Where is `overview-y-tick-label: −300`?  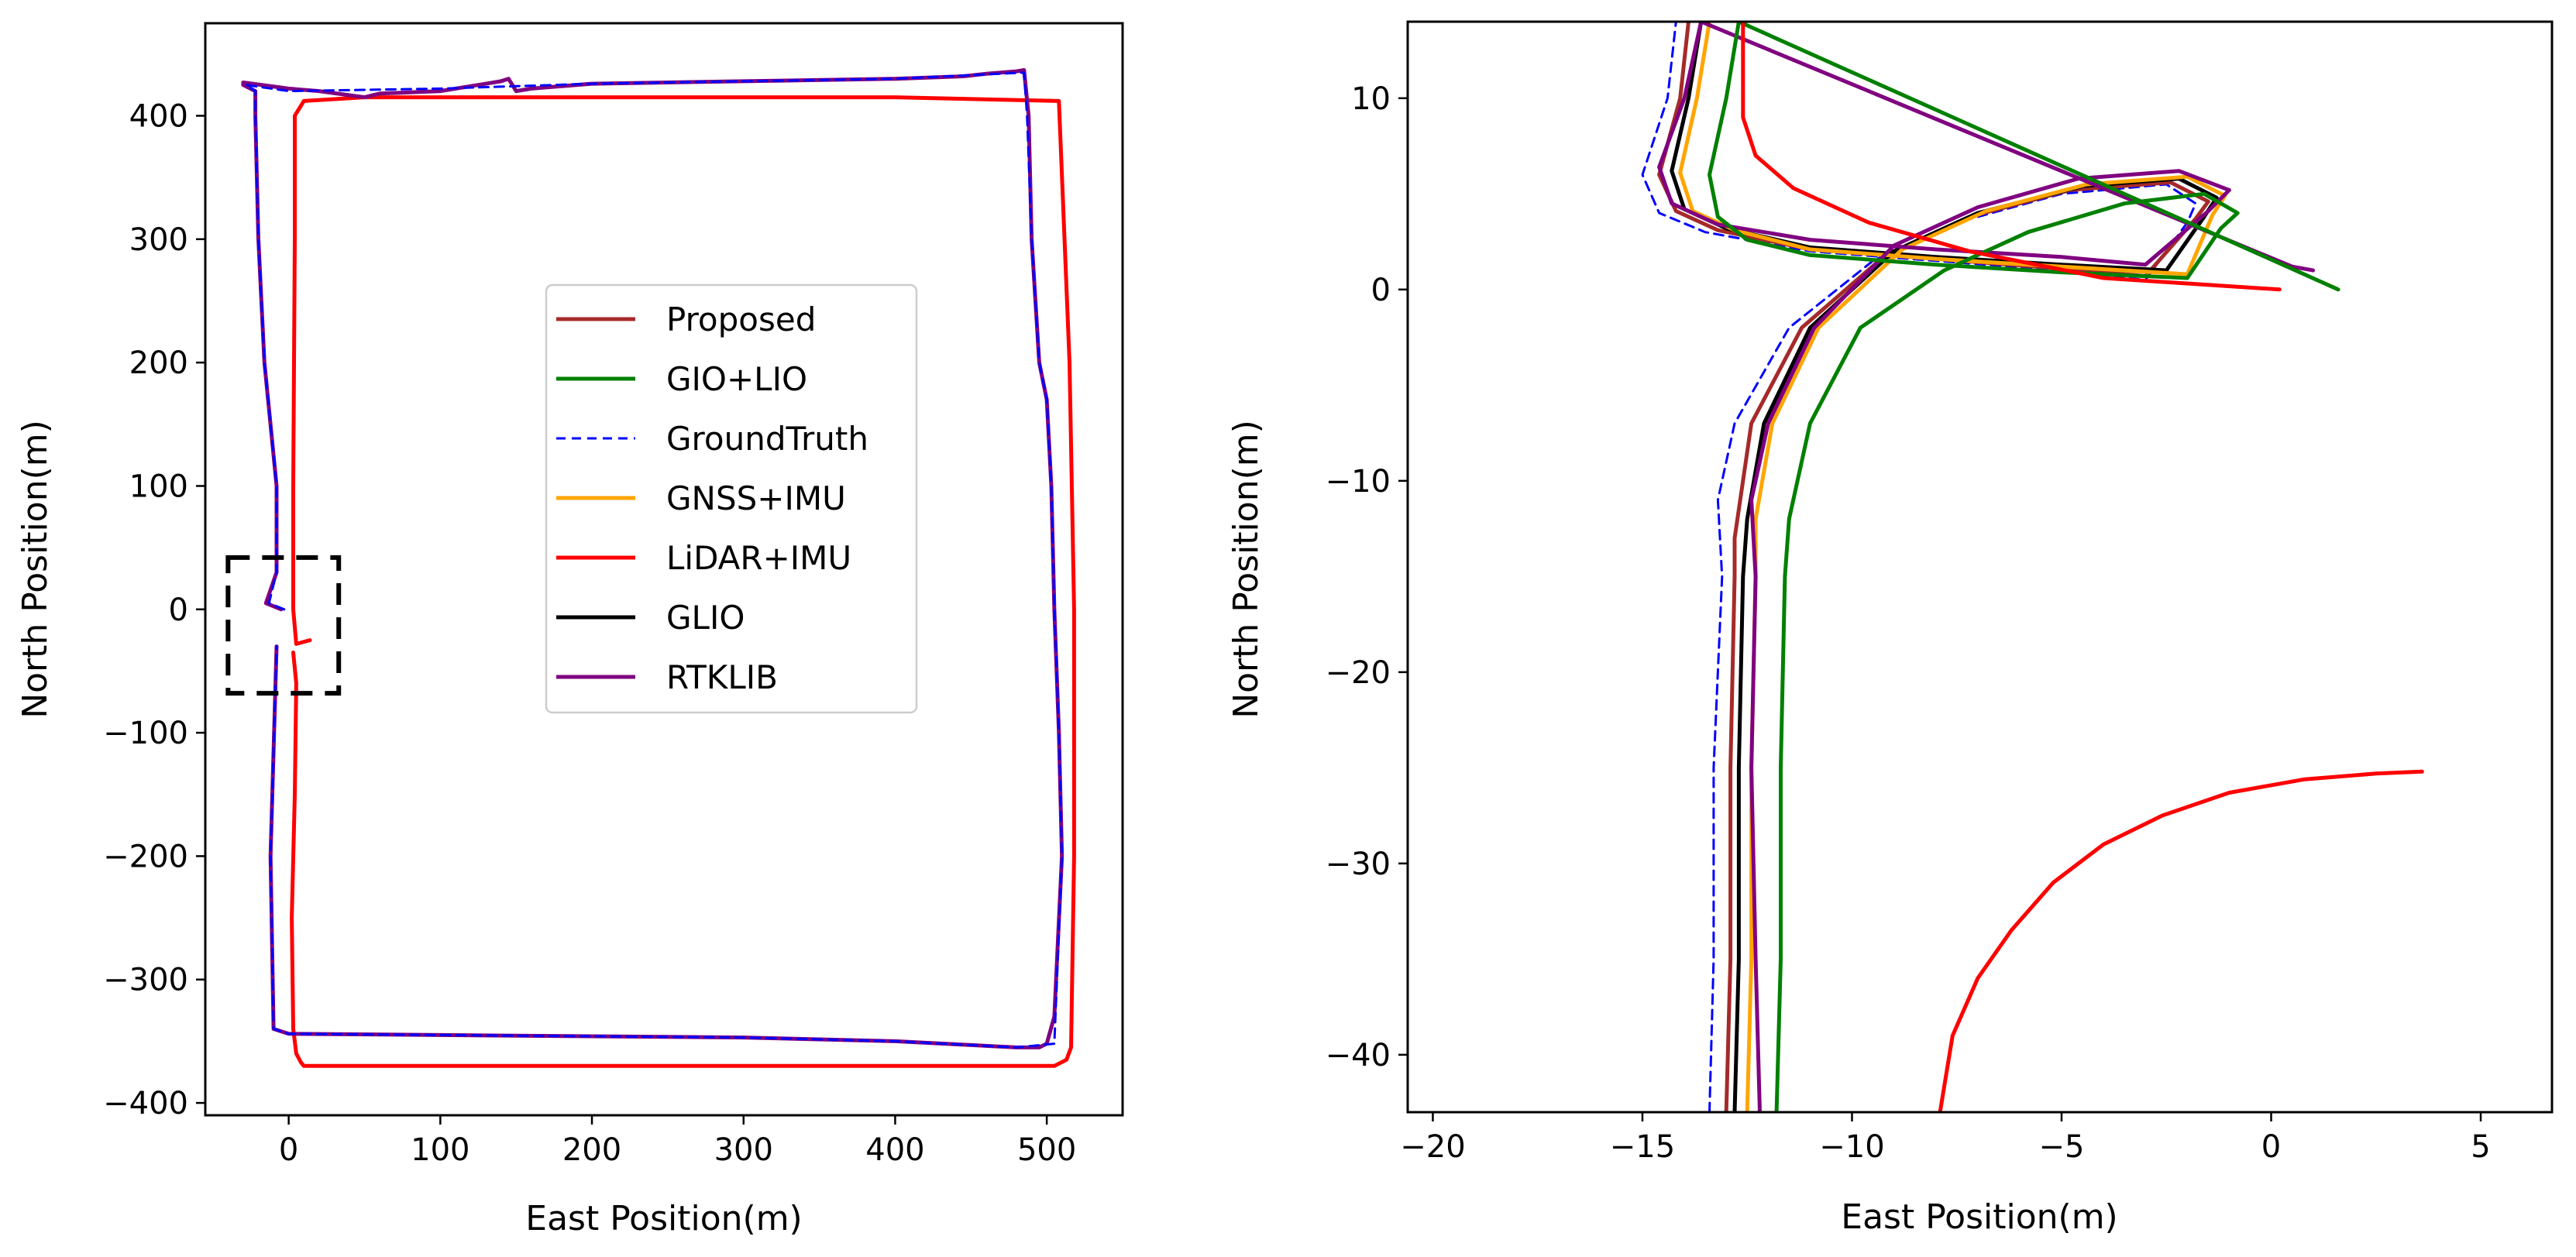 overview-y-tick-label: −300 is located at coordinates (145, 981).